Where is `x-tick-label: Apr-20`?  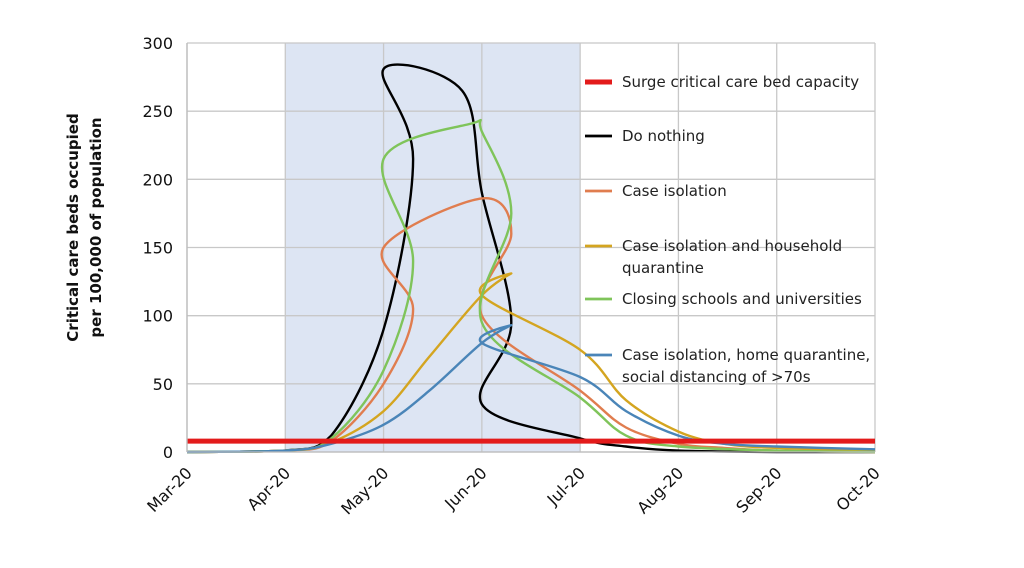
x-tick-label: Apr-20 is located at coordinates (268, 488).